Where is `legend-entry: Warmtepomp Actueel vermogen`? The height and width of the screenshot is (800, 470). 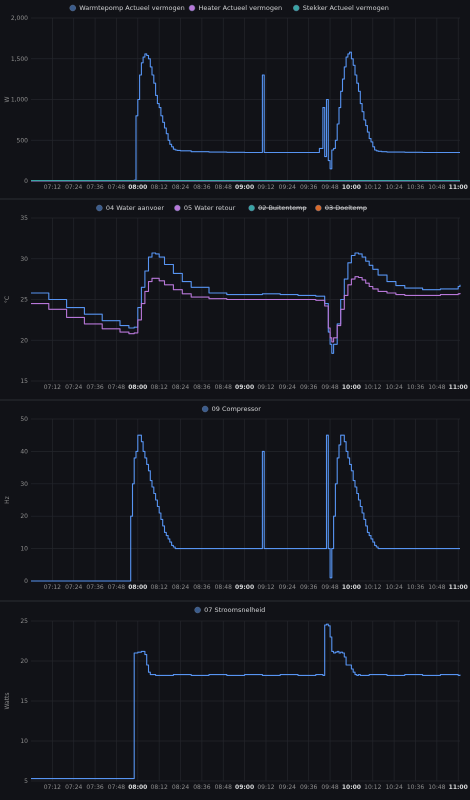 legend-entry: Warmtepomp Actueel vermogen is located at coordinates (131, 8).